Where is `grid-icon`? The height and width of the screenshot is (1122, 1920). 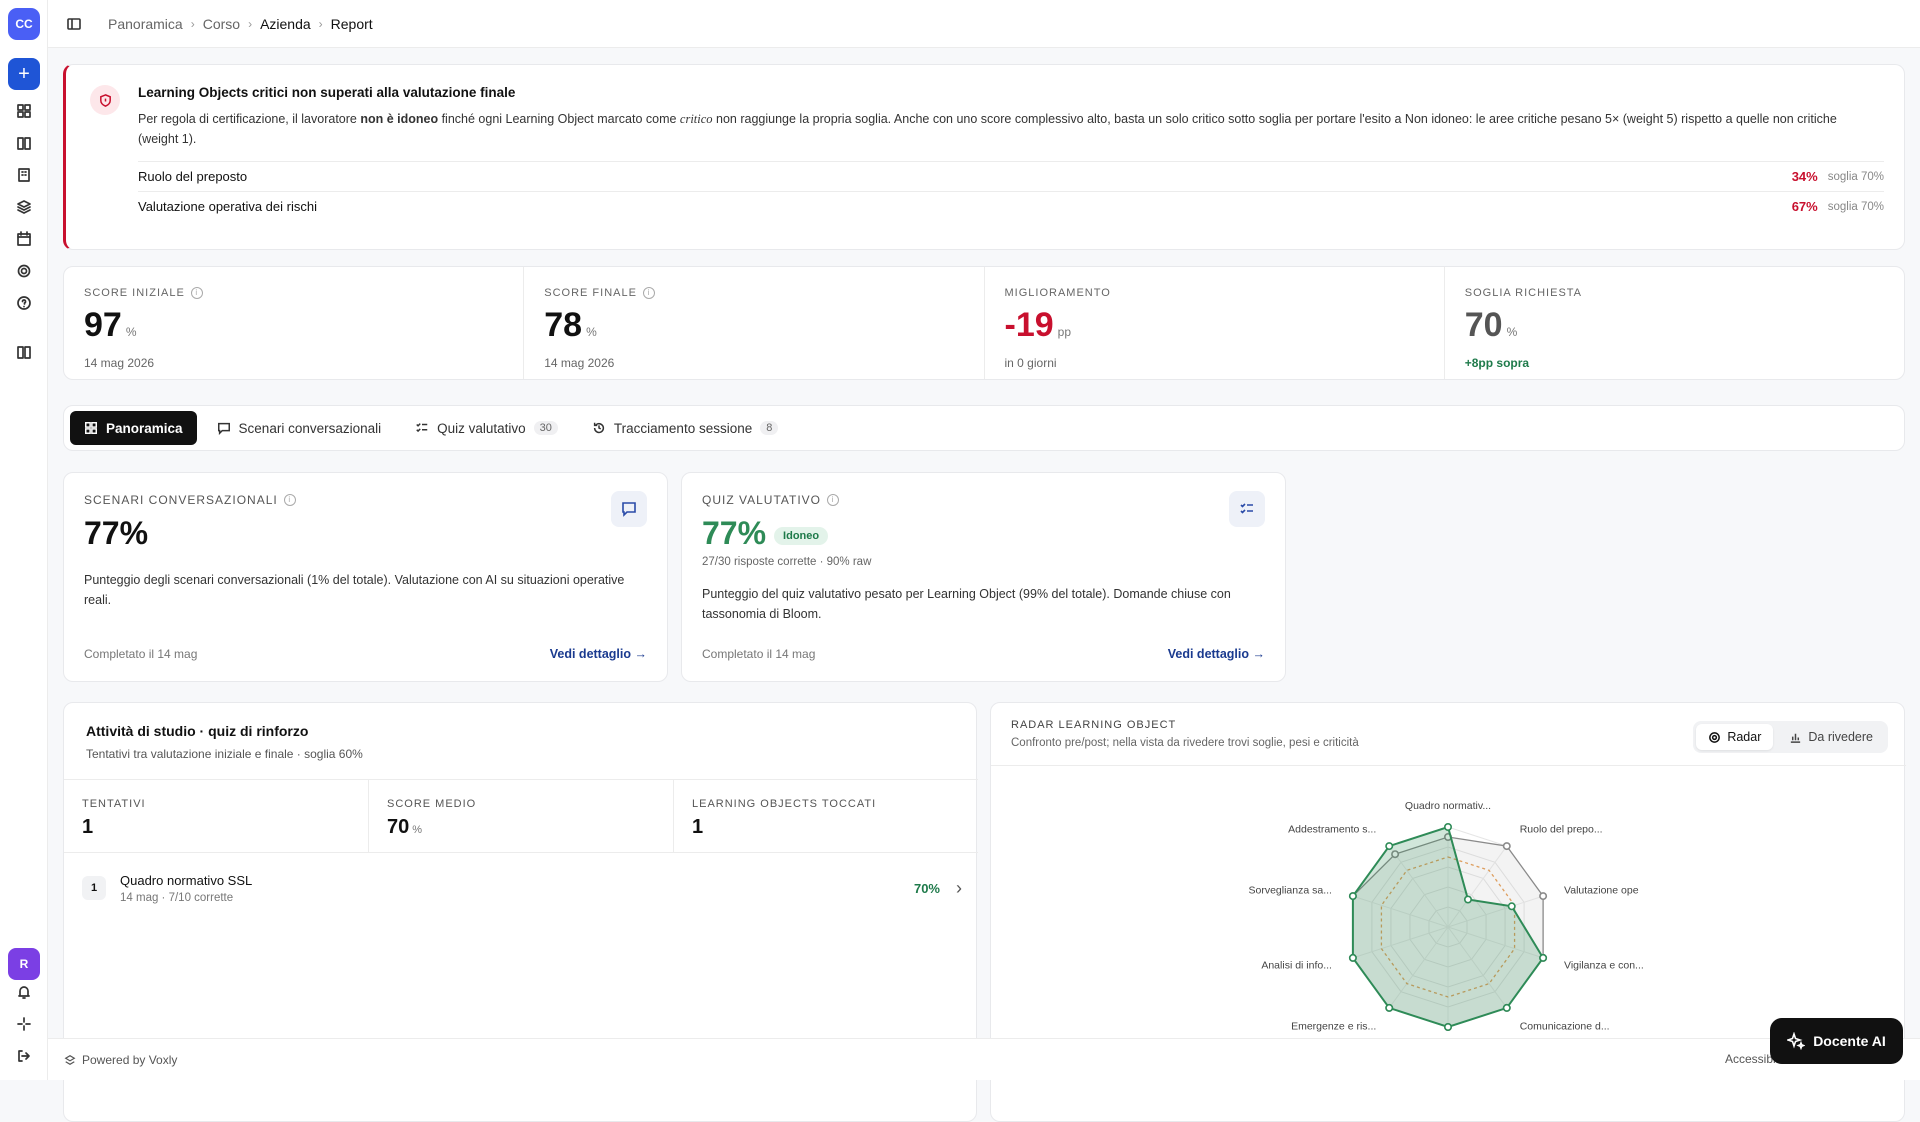 grid-icon is located at coordinates (91, 428).